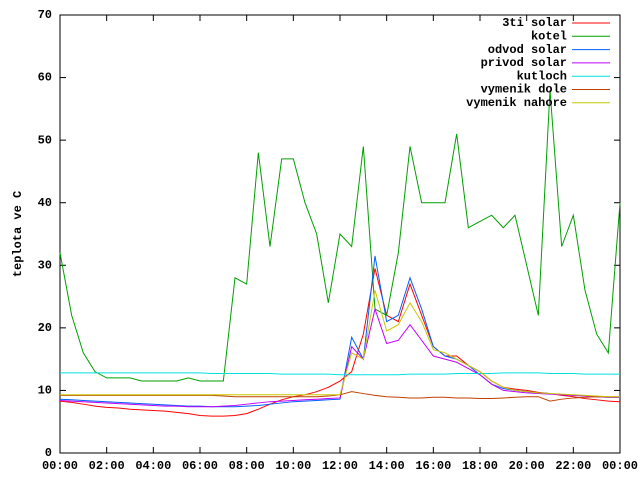  Describe the element at coordinates (293, 466) in the screenshot. I see `x-tick-label: 10:00` at that location.